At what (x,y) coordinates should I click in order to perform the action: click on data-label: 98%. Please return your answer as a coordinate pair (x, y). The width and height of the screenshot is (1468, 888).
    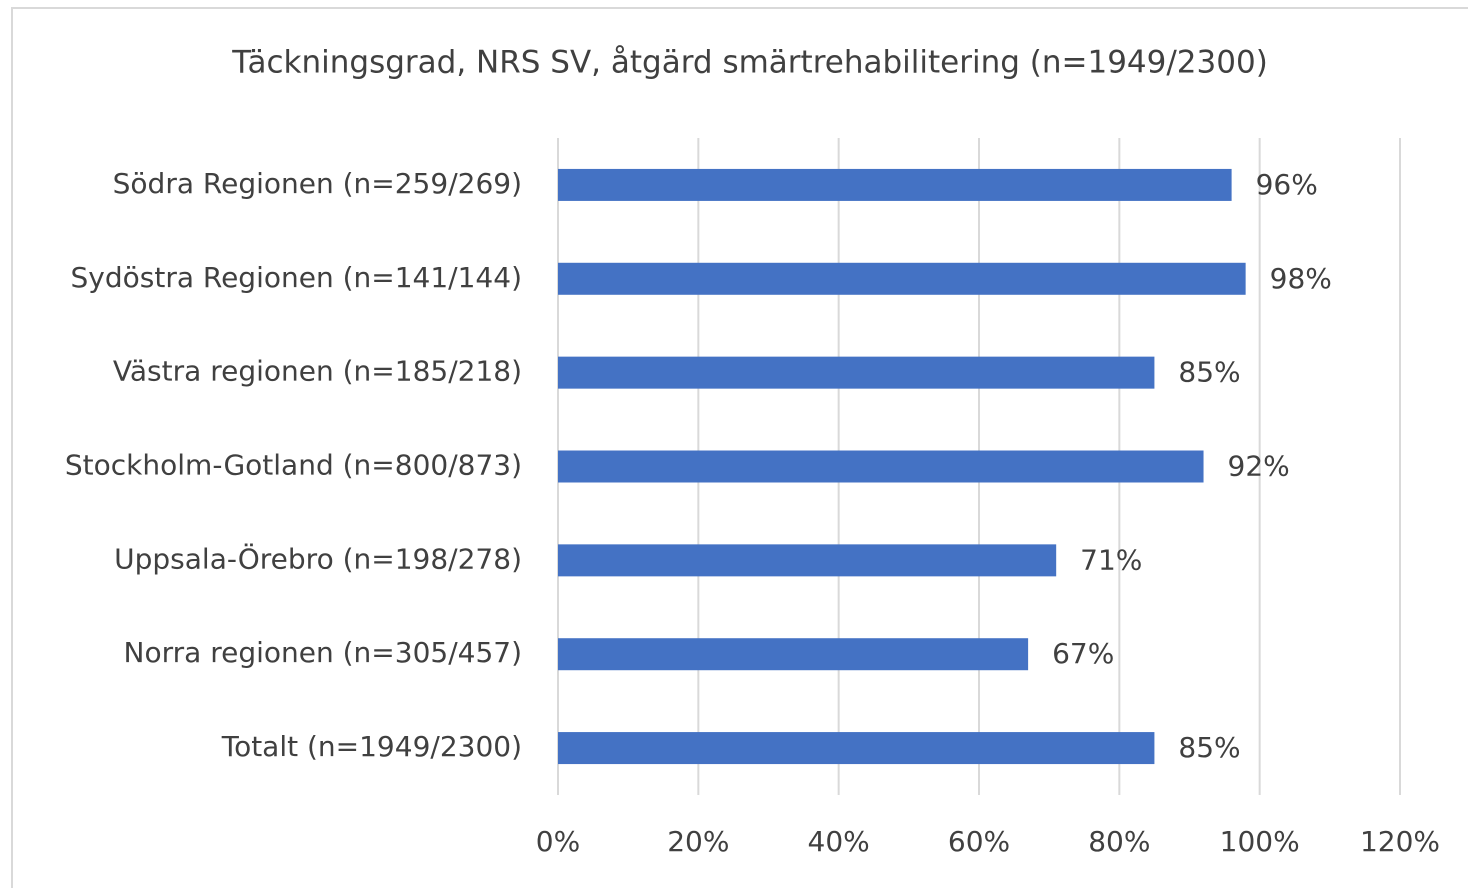
    Looking at the image, I should click on (1301, 278).